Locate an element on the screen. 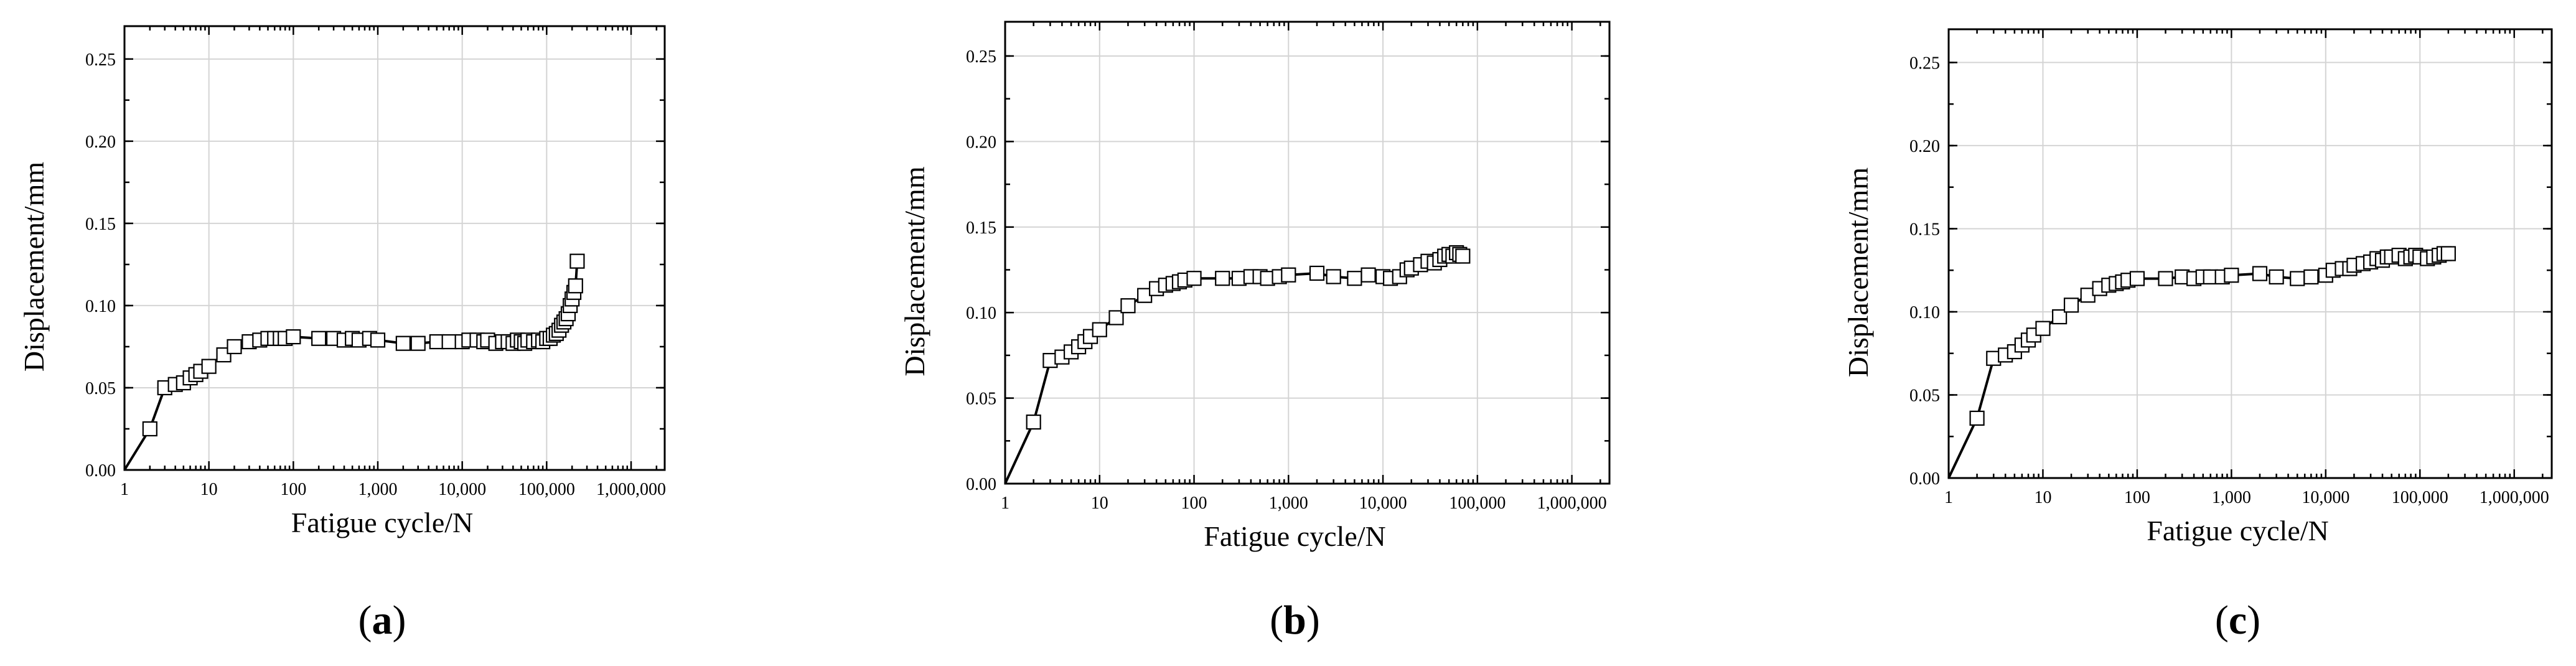  panel-label: (c) is located at coordinates (2237, 621).